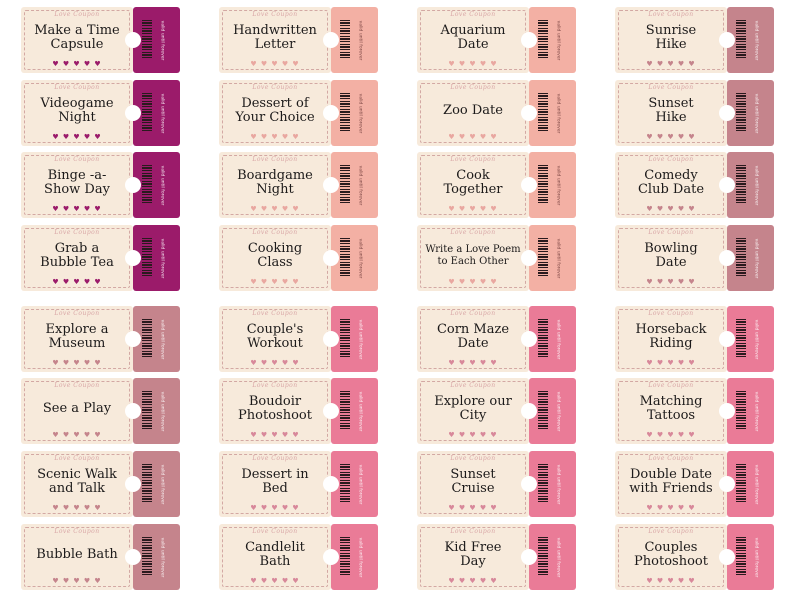  Describe the element at coordinates (473, 339) in the screenshot. I see `coupon-body: Love Coupon Corn Maze Date ♥ ♥ ♥ ♥ ♥` at that location.